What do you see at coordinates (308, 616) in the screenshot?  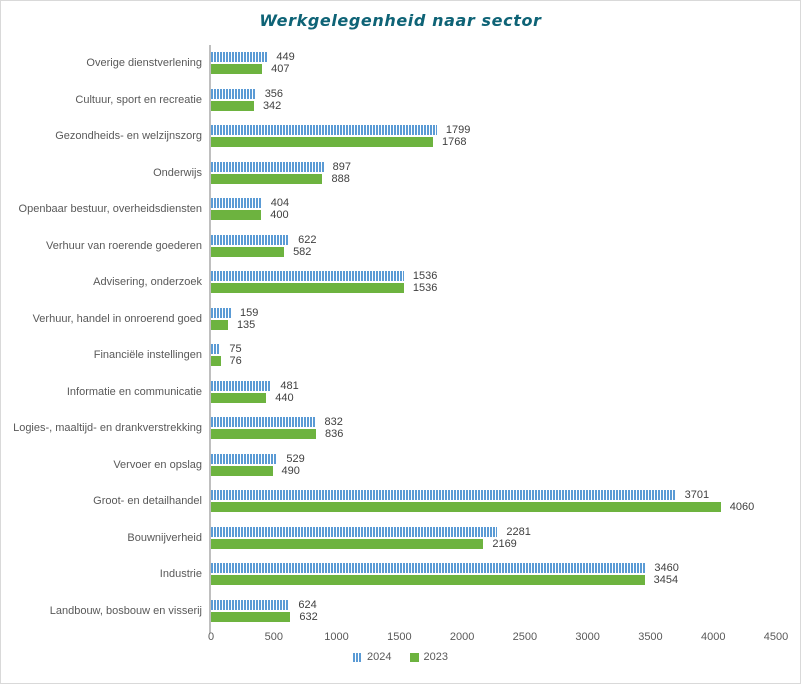 I see `value-label-2023: 632` at bounding box center [308, 616].